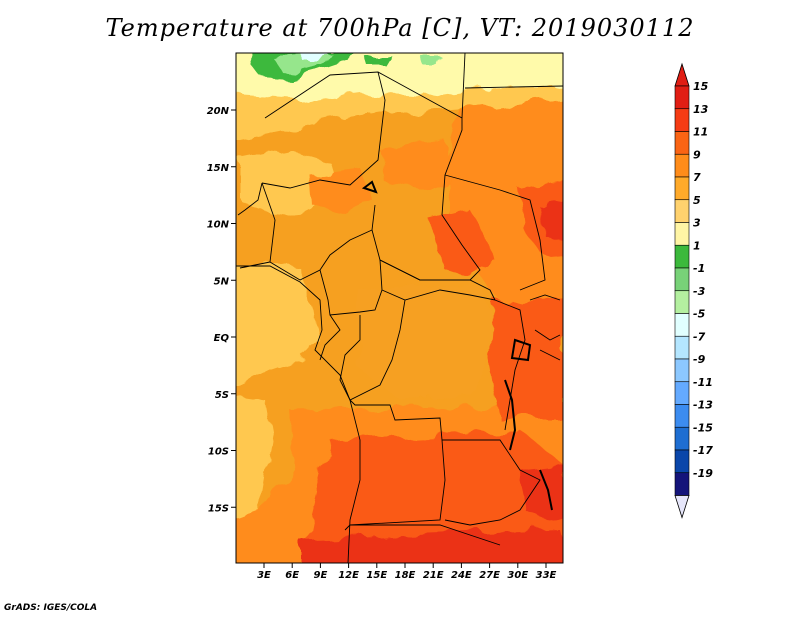 Image resolution: width=800 pixels, height=618 pixels. Describe the element at coordinates (703, 473) in the screenshot. I see `colorbar-label: -19` at that location.